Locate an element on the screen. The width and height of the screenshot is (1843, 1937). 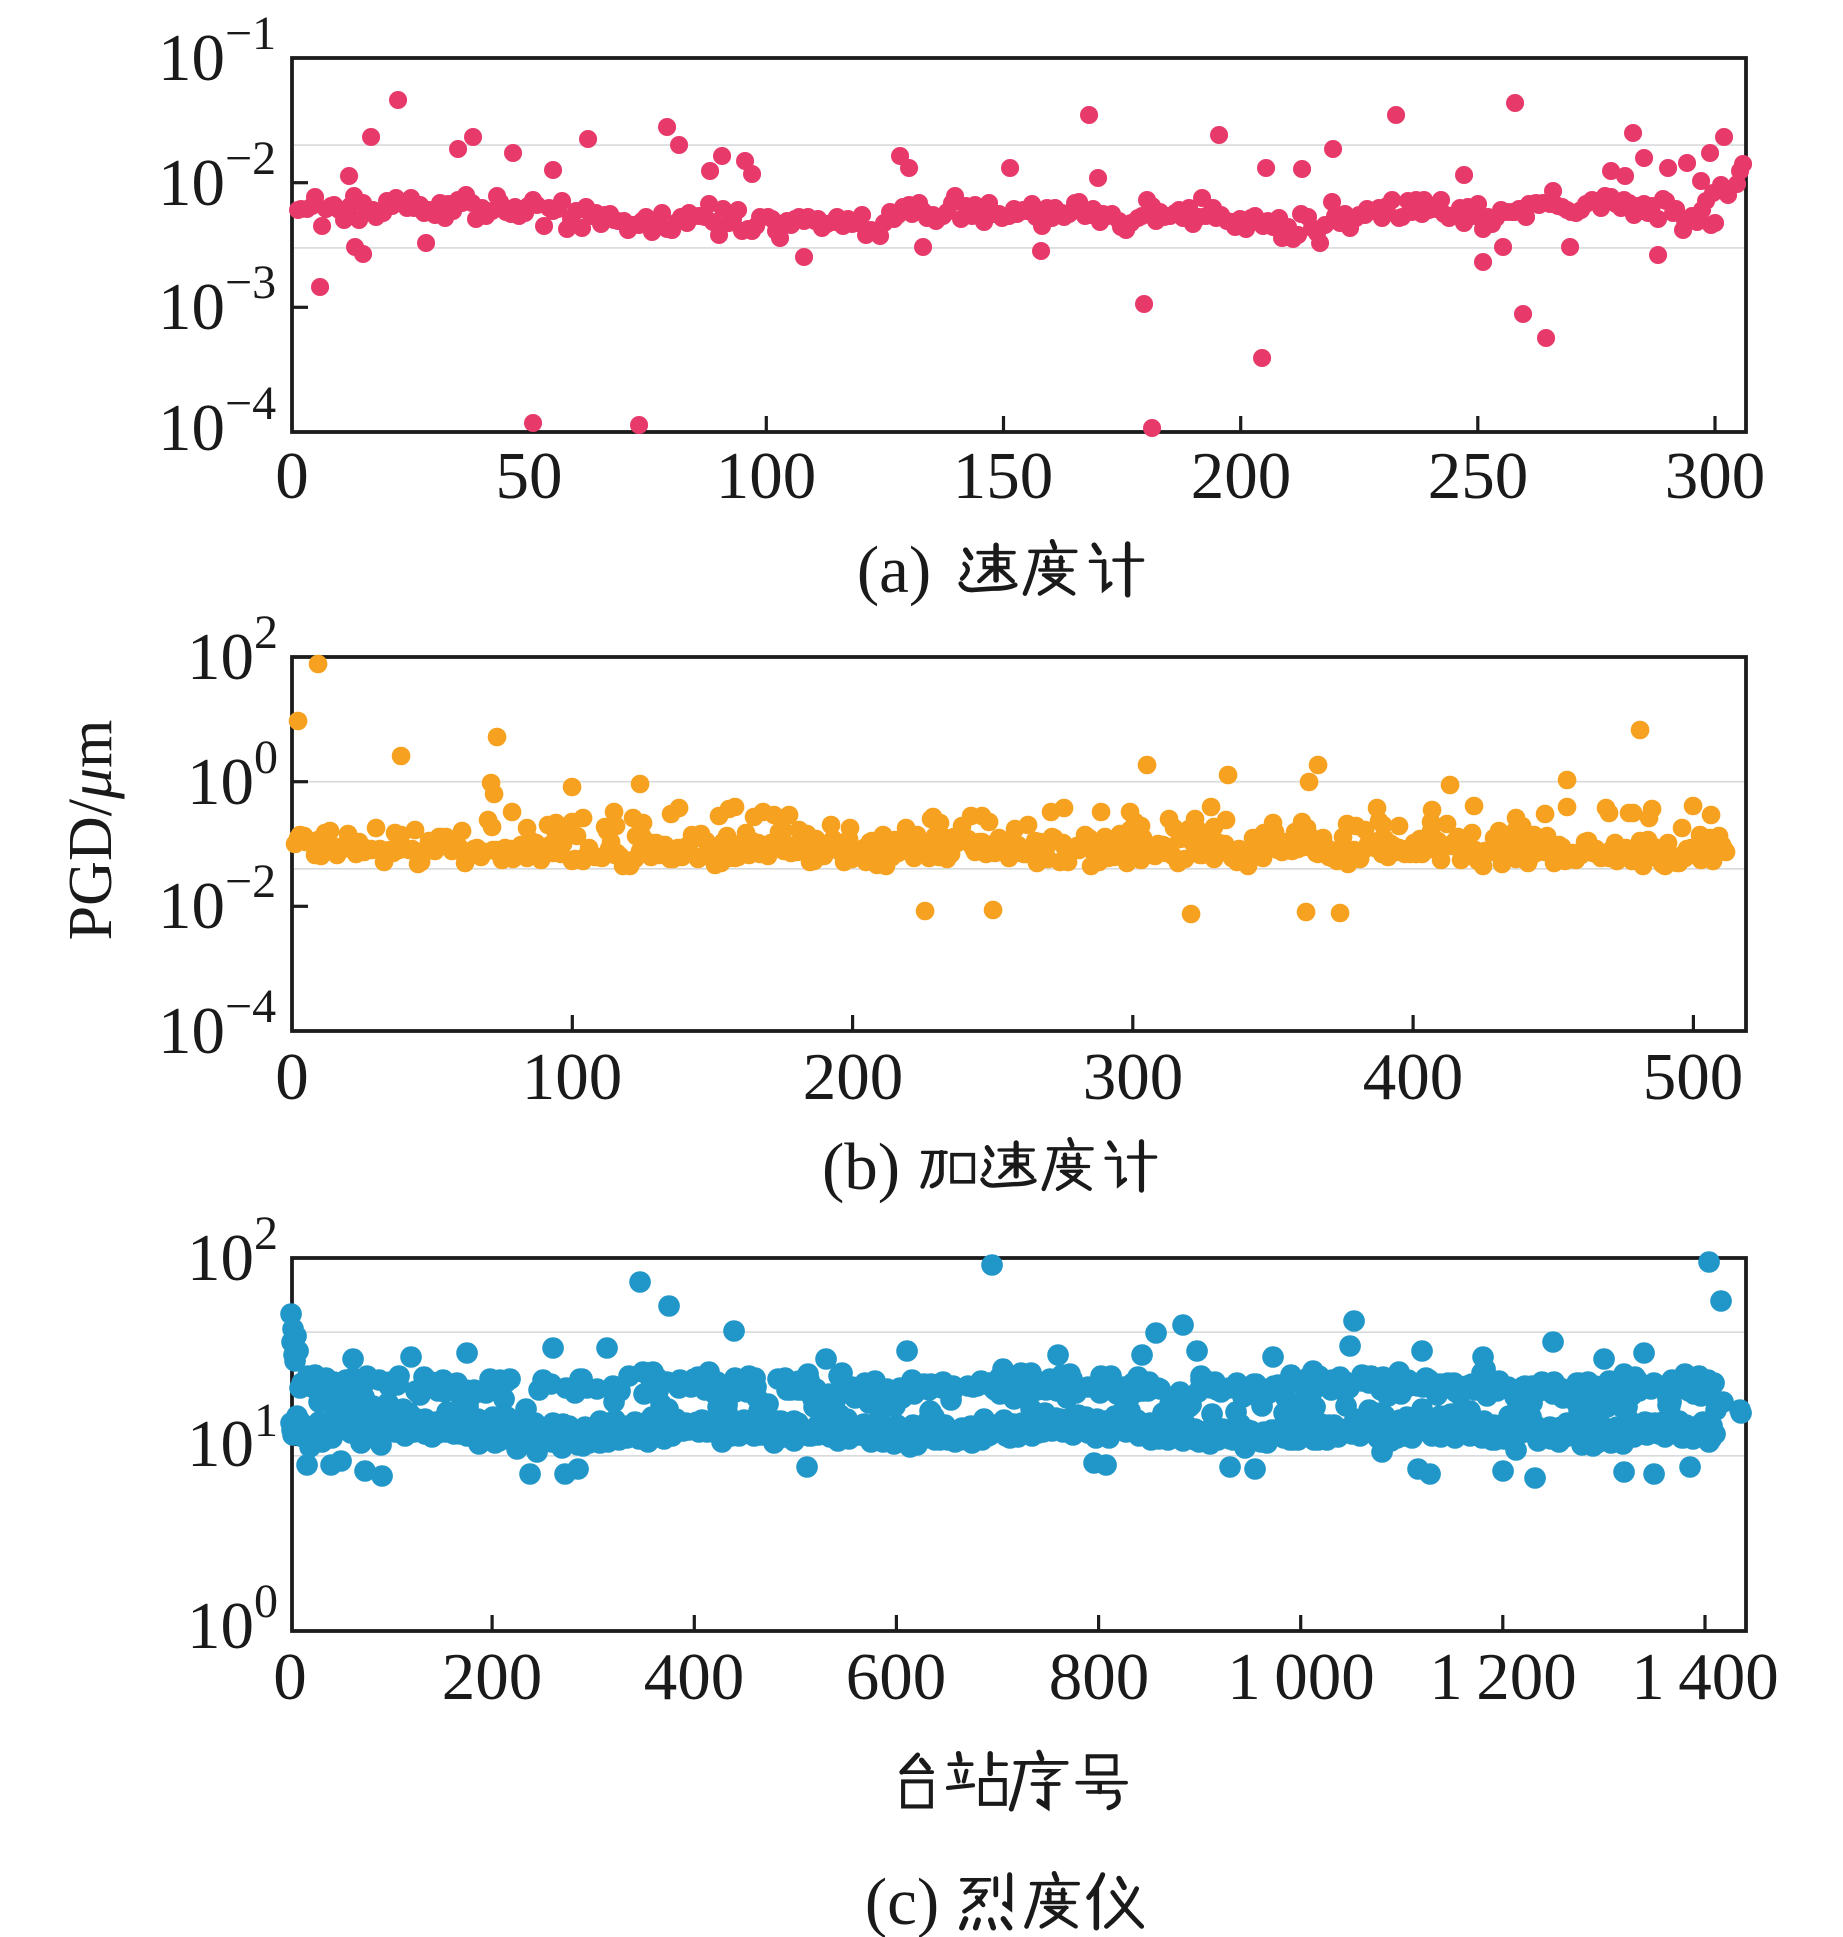
svg-text: (c) is located at coordinates (902, 1901).